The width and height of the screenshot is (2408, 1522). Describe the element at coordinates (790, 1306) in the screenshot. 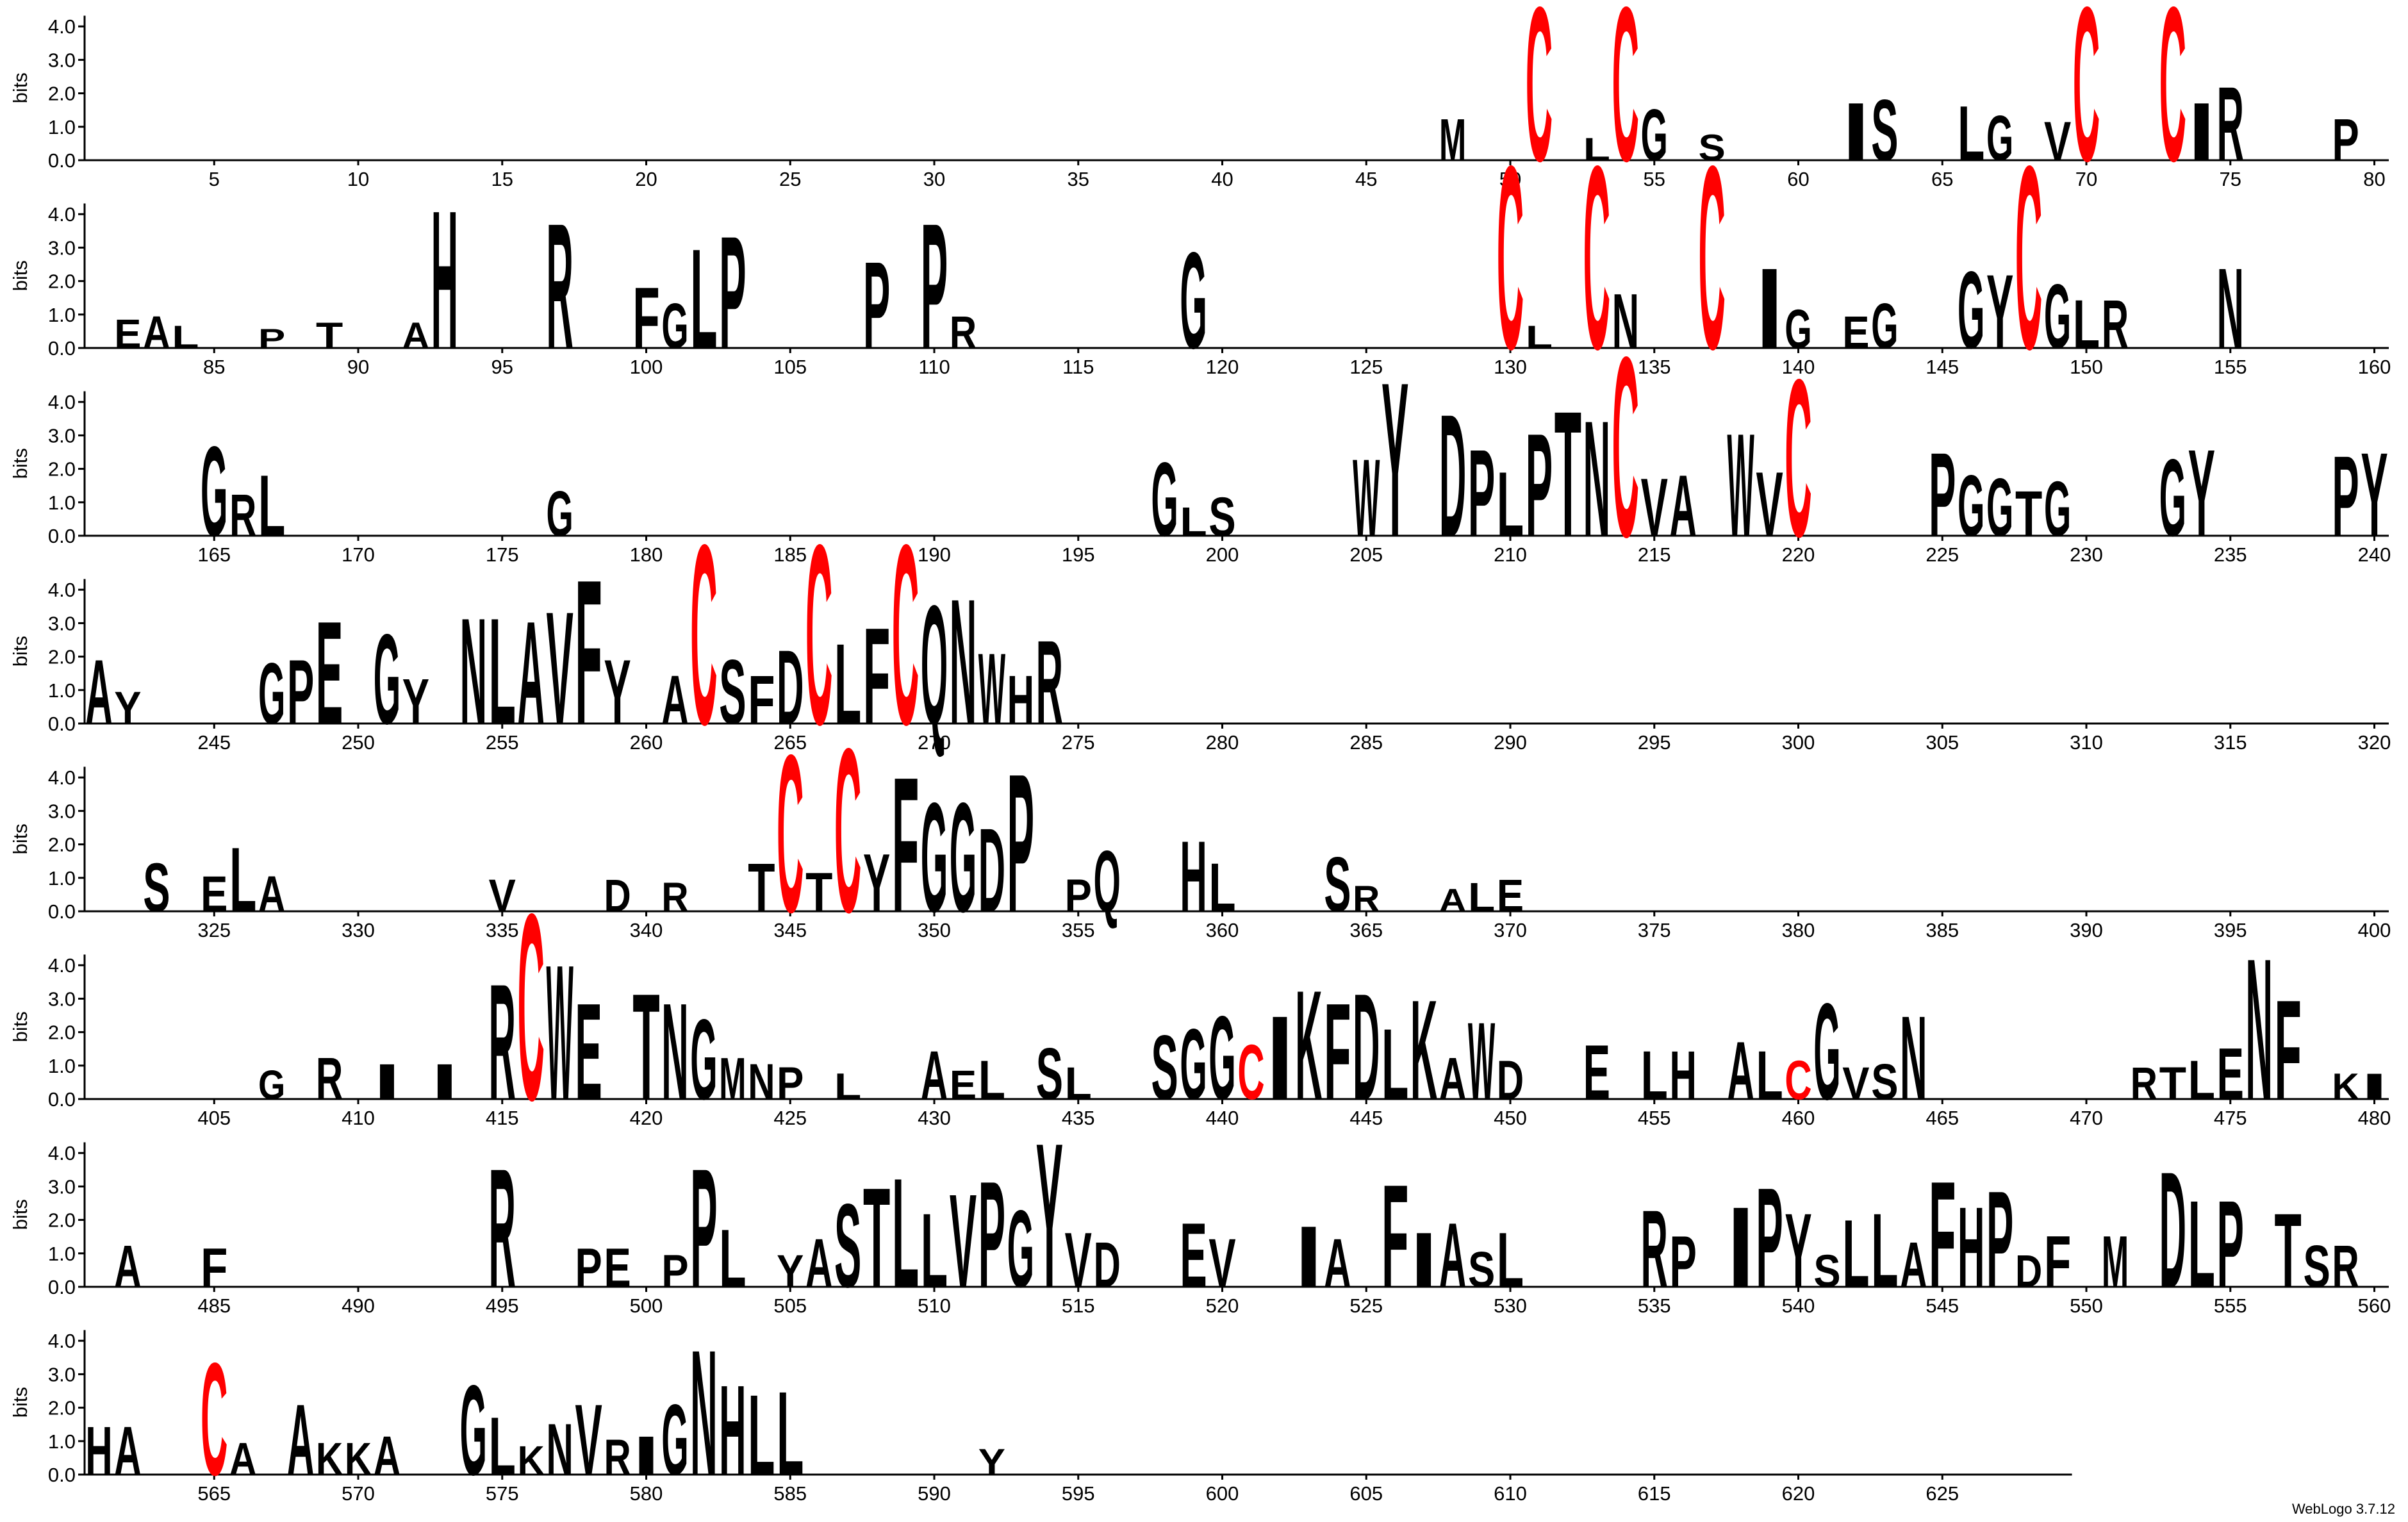

I see `x-tick-label: 505` at that location.